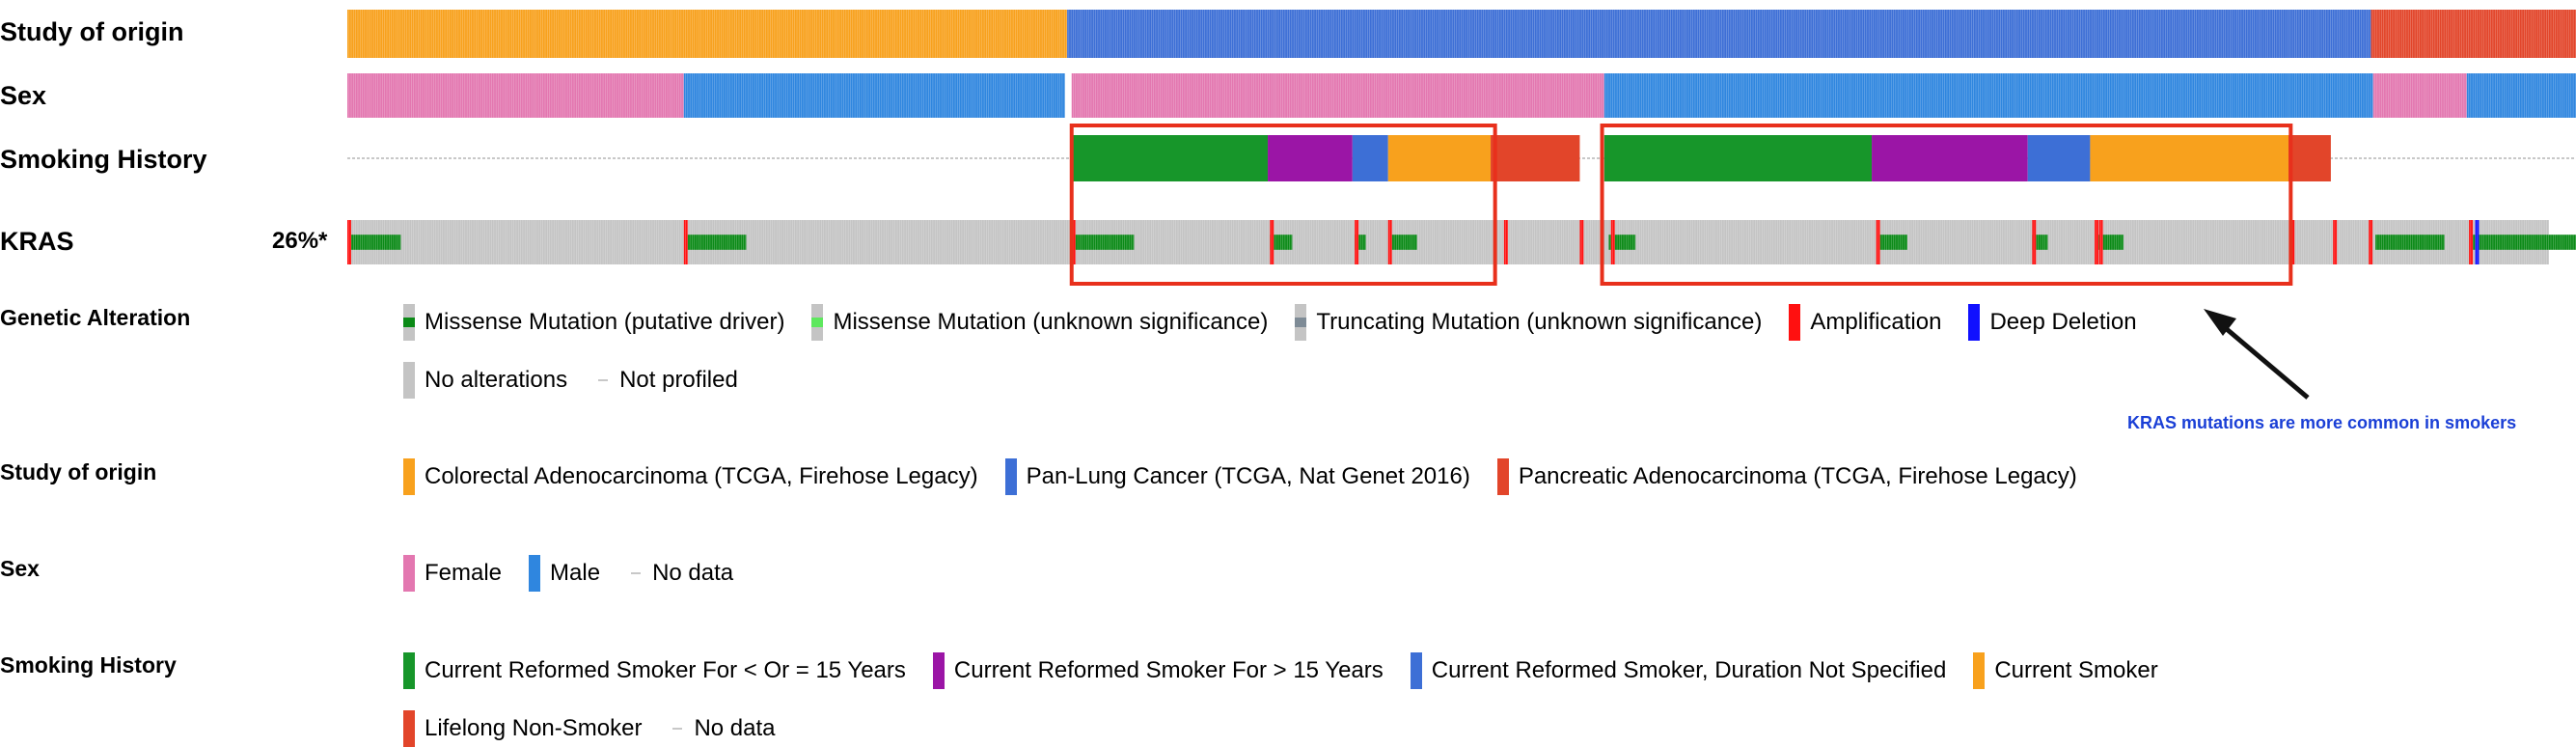 Image resolution: width=2576 pixels, height=747 pixels. I want to click on legend-label: Female, so click(464, 573).